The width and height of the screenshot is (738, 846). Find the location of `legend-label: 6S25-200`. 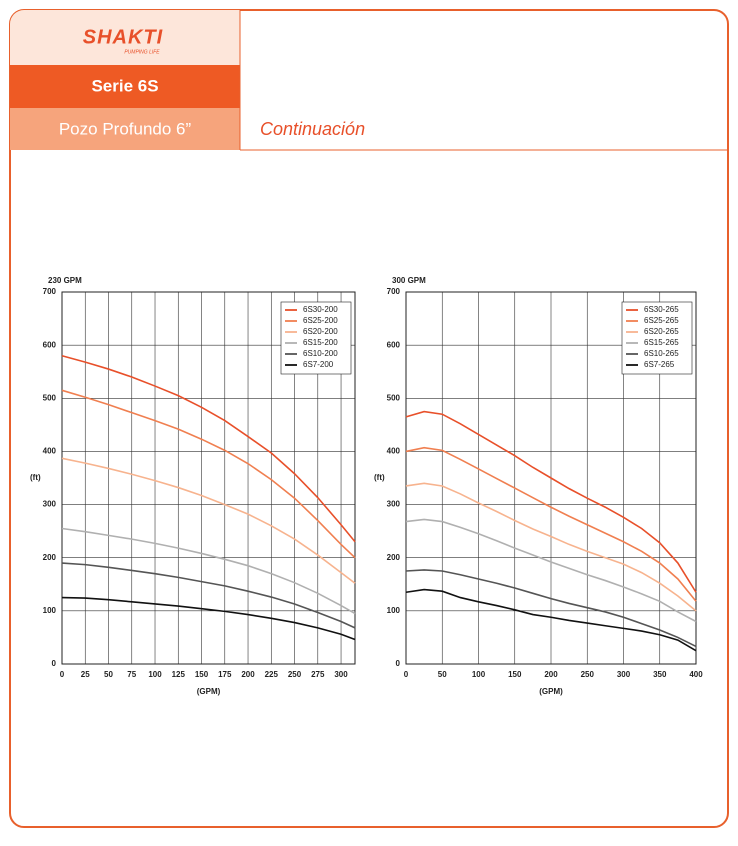

legend-label: 6S25-200 is located at coordinates (320, 320).